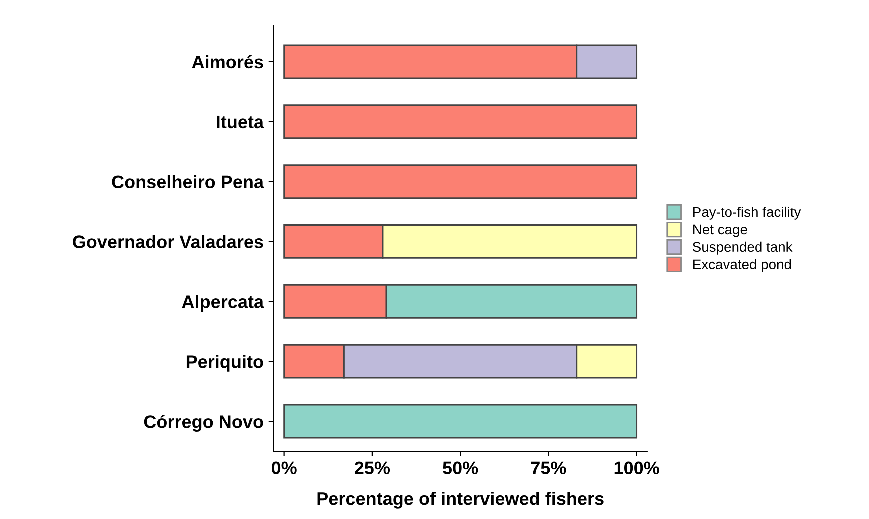 This screenshot has height=519, width=869. Describe the element at coordinates (637, 468) in the screenshot. I see `x-tick-label: 100%` at that location.